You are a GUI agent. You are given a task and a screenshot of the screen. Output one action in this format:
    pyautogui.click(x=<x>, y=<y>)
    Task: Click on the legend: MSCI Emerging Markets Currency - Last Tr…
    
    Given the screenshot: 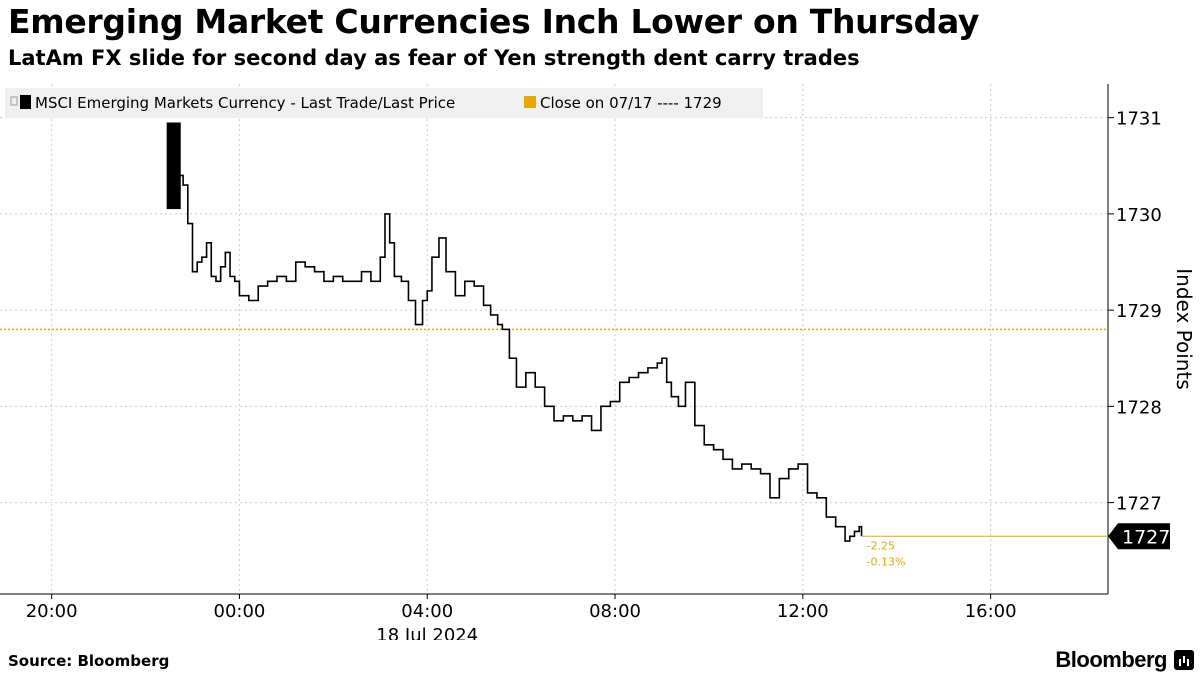 What is the action you would take?
    pyautogui.click(x=384, y=103)
    